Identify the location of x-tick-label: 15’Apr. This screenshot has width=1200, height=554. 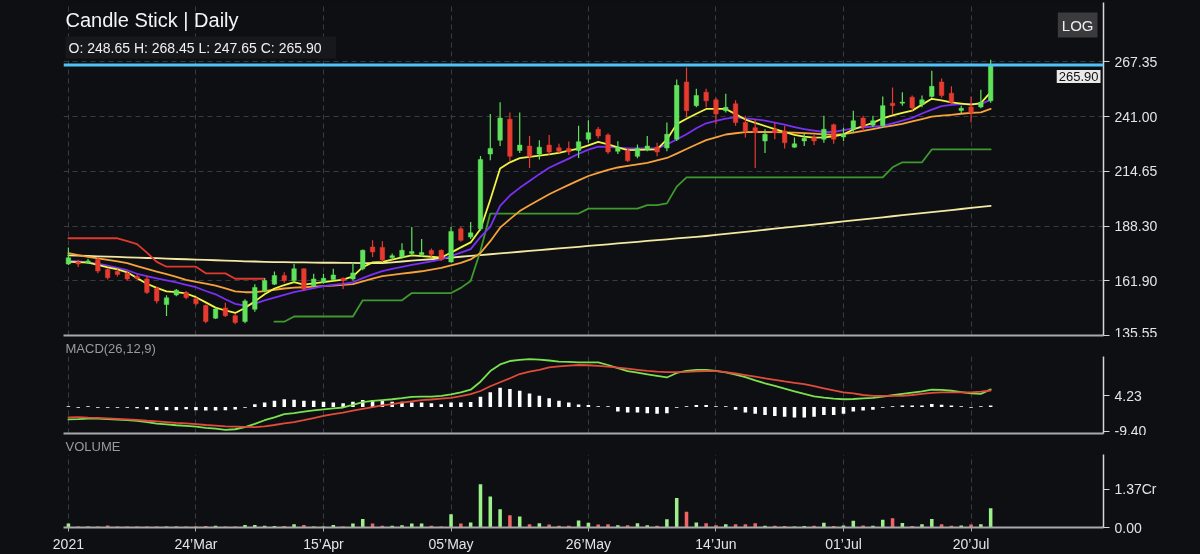
(324, 543).